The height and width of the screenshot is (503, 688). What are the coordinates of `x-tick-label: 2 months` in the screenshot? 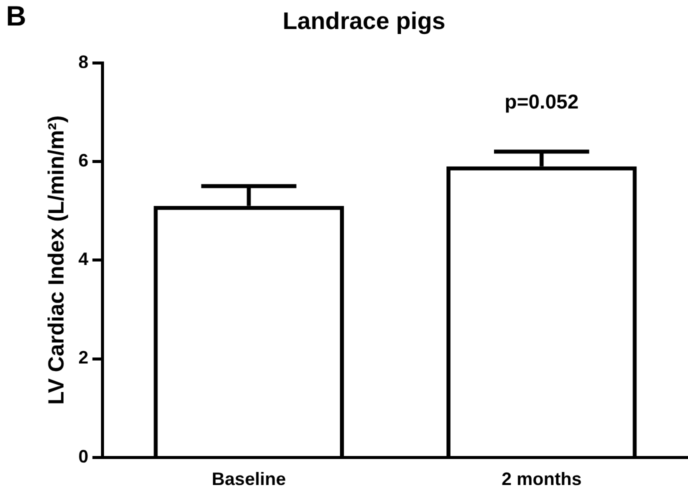 It's located at (542, 479).